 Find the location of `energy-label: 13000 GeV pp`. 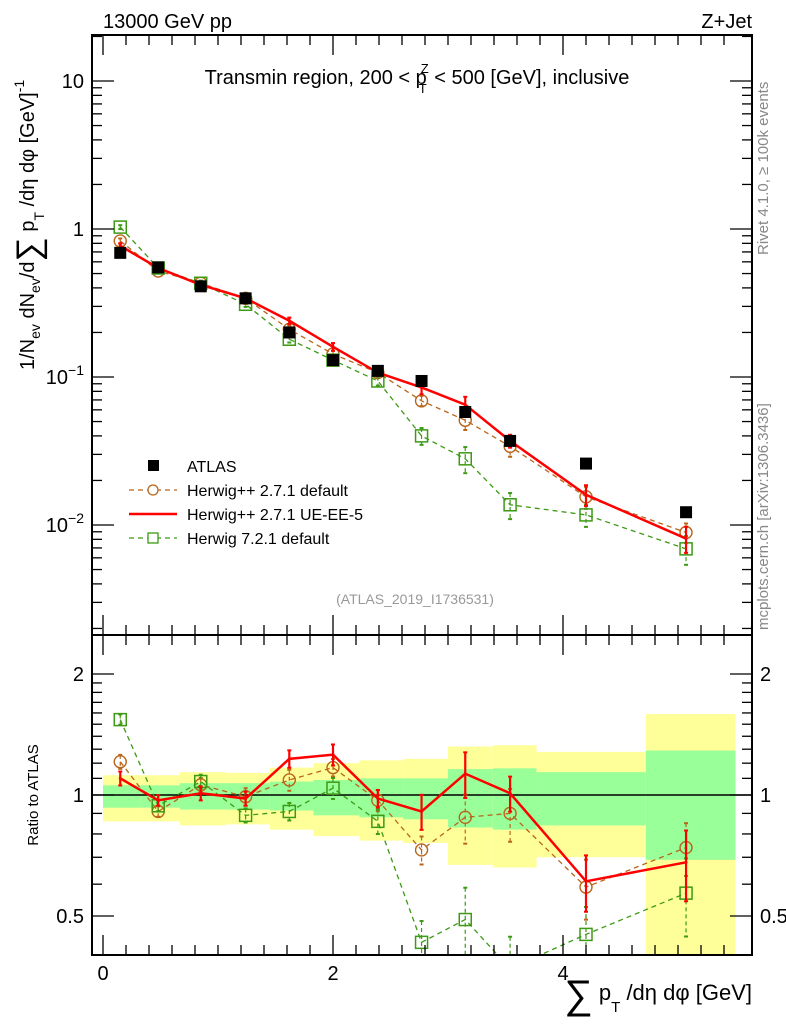

energy-label: 13000 GeV pp is located at coordinates (167, 22).